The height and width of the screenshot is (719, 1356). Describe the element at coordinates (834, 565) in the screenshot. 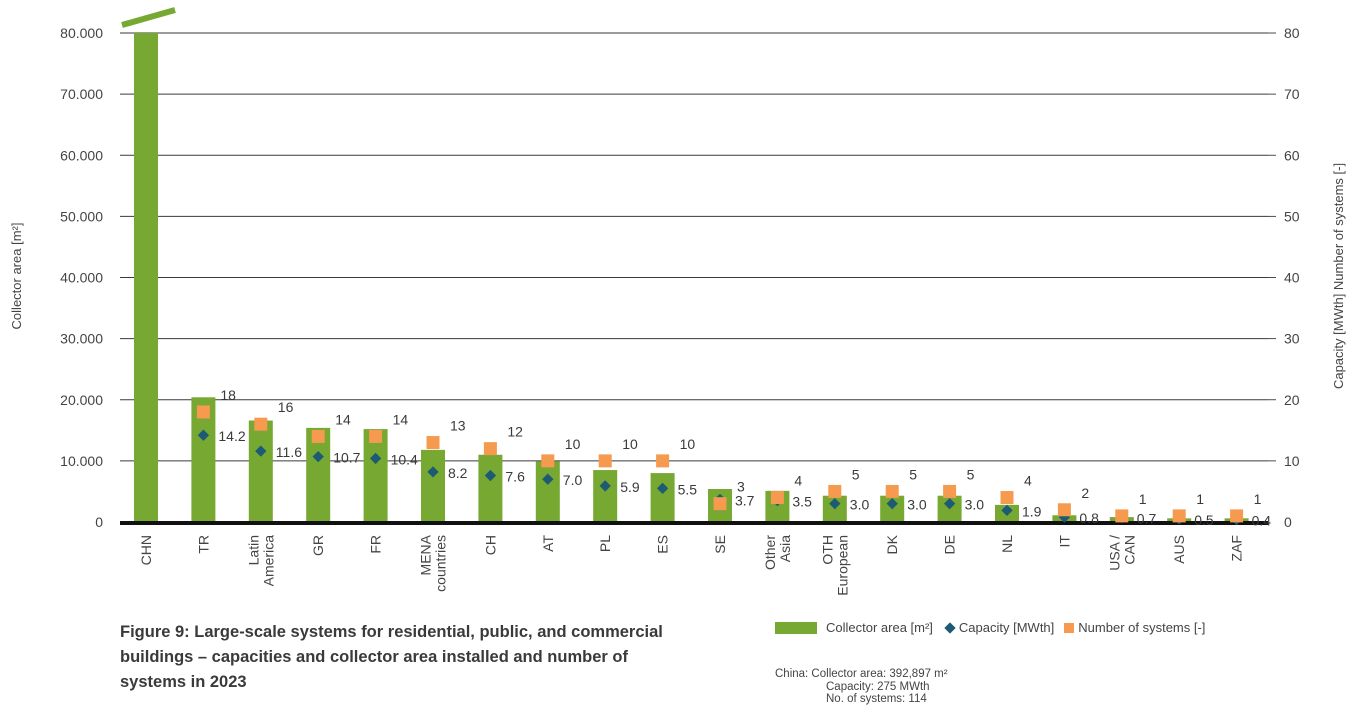

I see `x-tick-label: OTHEuropean` at that location.